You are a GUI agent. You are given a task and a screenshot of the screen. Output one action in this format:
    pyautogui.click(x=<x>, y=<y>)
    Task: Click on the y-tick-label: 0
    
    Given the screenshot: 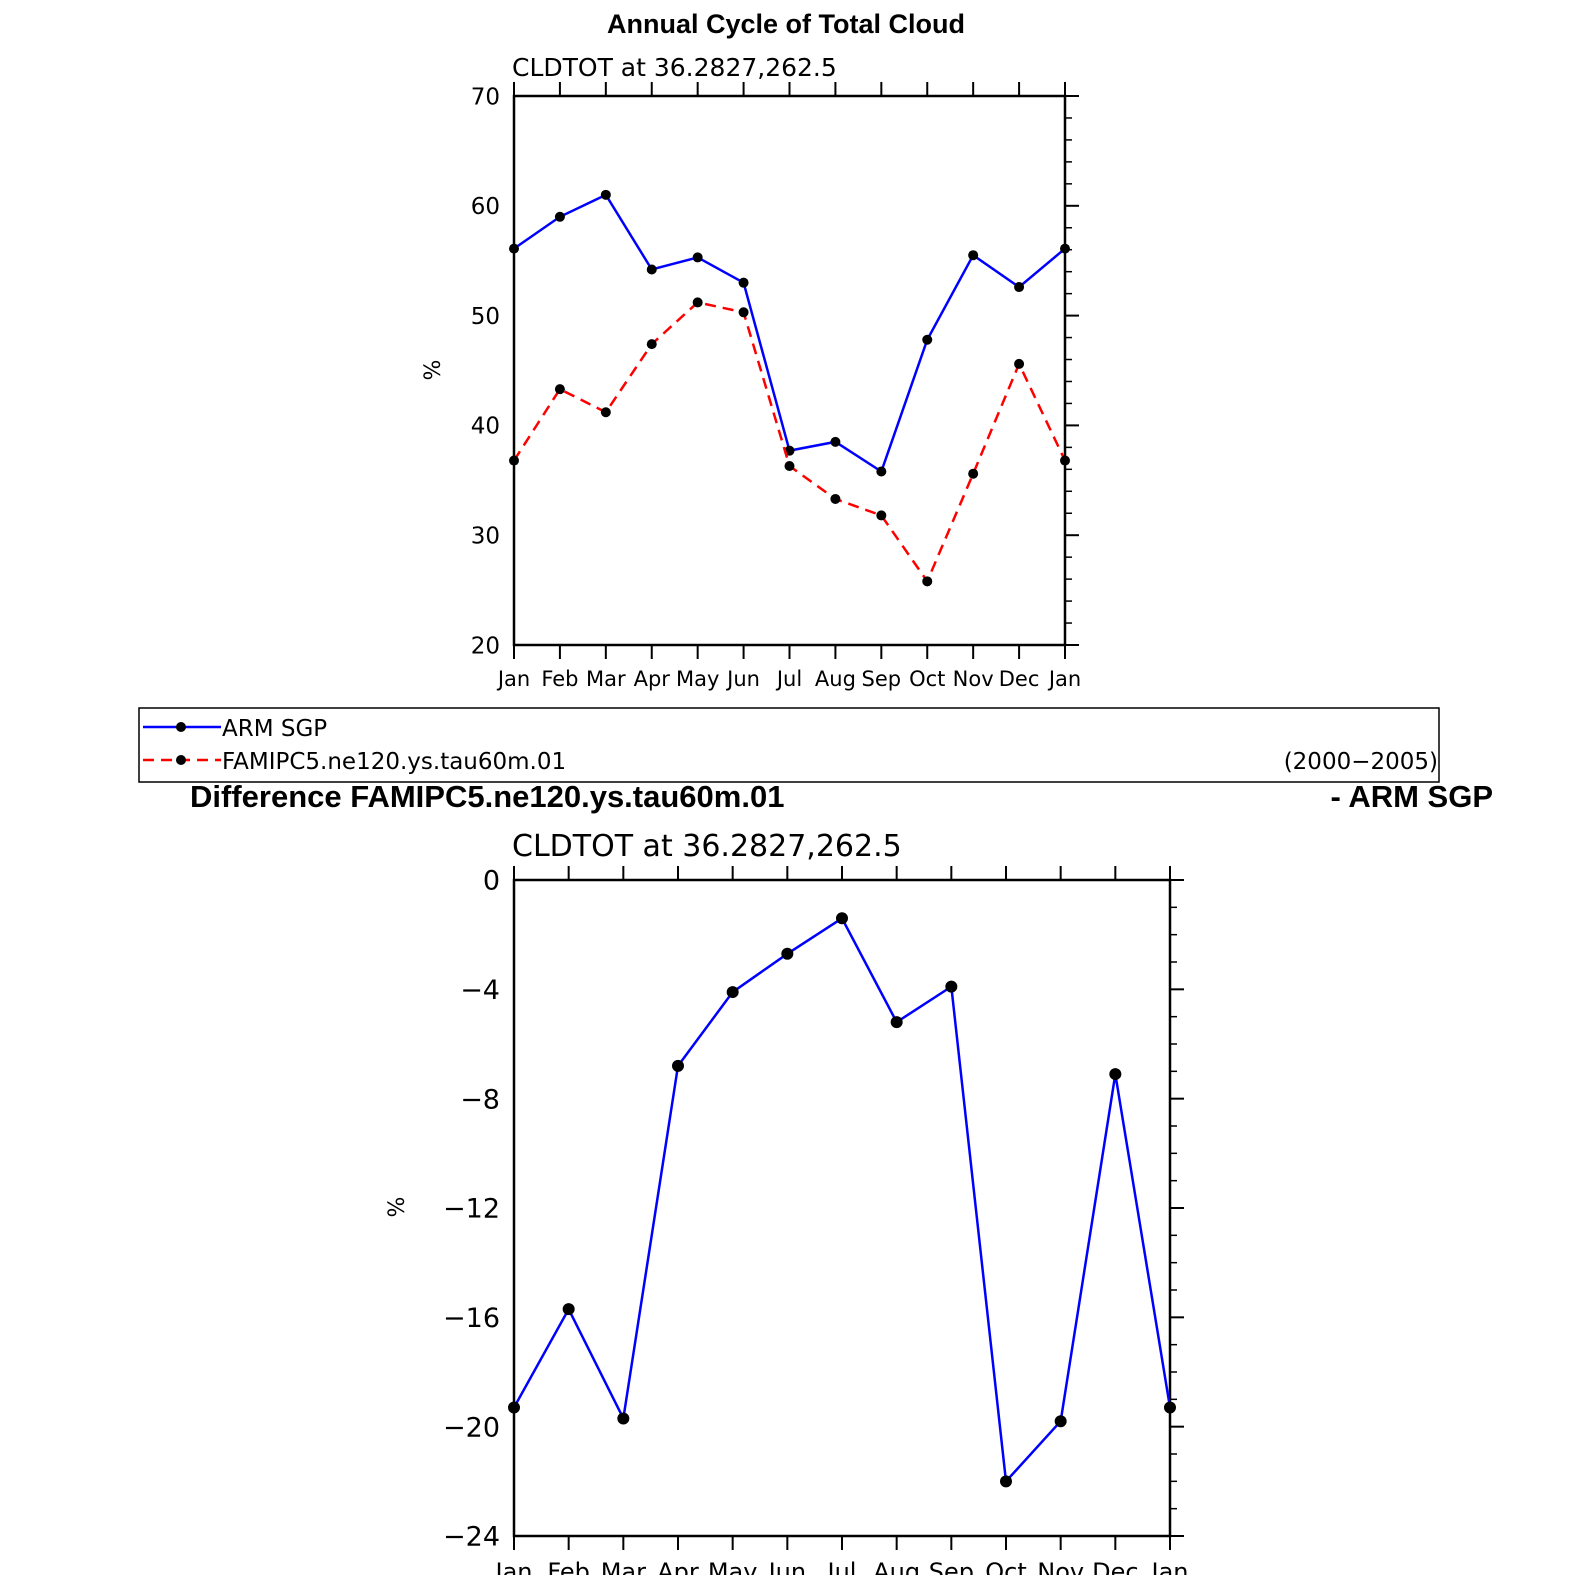 What is the action you would take?
    pyautogui.click(x=491, y=881)
    